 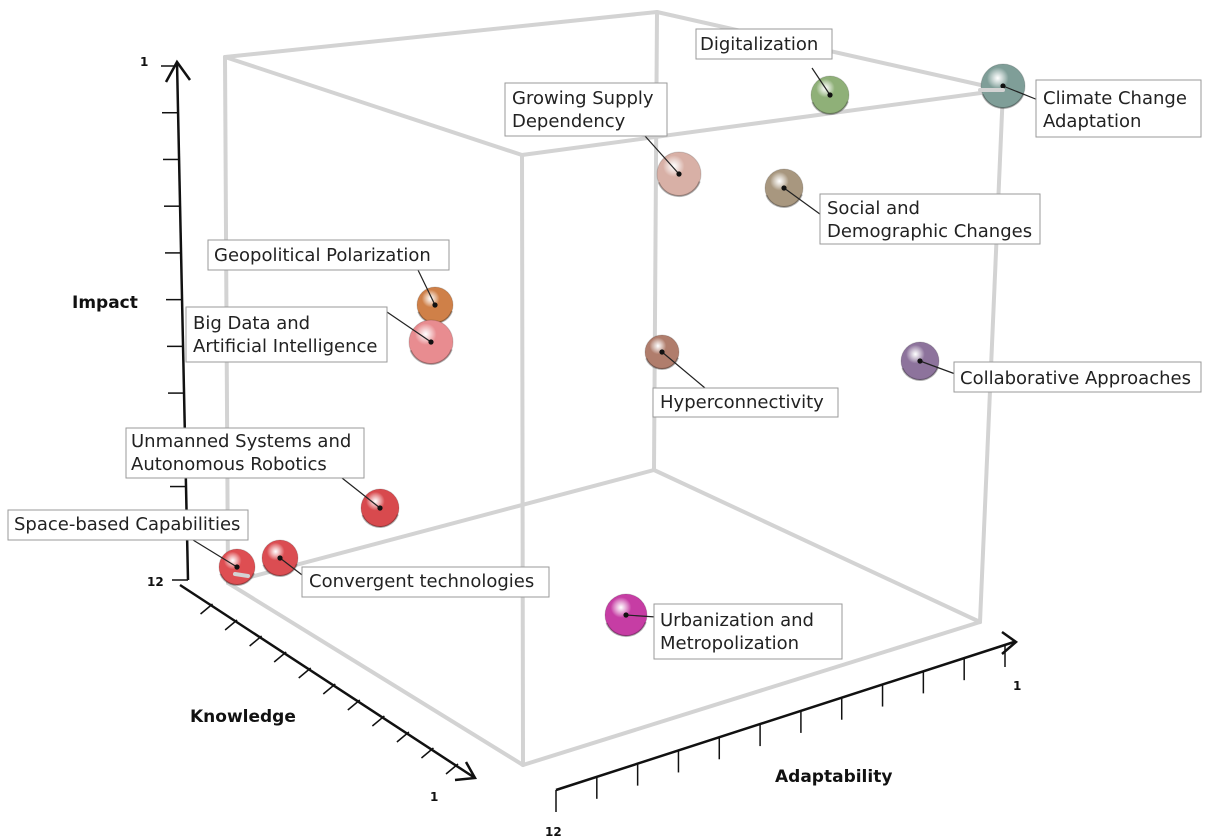 What do you see at coordinates (131, 547) in the screenshot?
I see `data-point: Space-based Capabilities` at bounding box center [131, 547].